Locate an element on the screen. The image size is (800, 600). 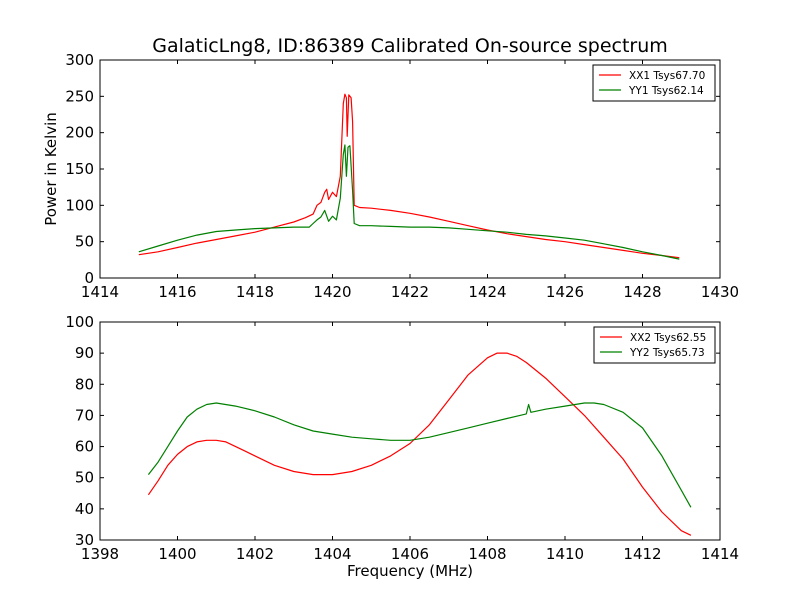
bottom-legend: XX2 Tsys62.55 YY2 Tsys65.73 is located at coordinates (654, 345).